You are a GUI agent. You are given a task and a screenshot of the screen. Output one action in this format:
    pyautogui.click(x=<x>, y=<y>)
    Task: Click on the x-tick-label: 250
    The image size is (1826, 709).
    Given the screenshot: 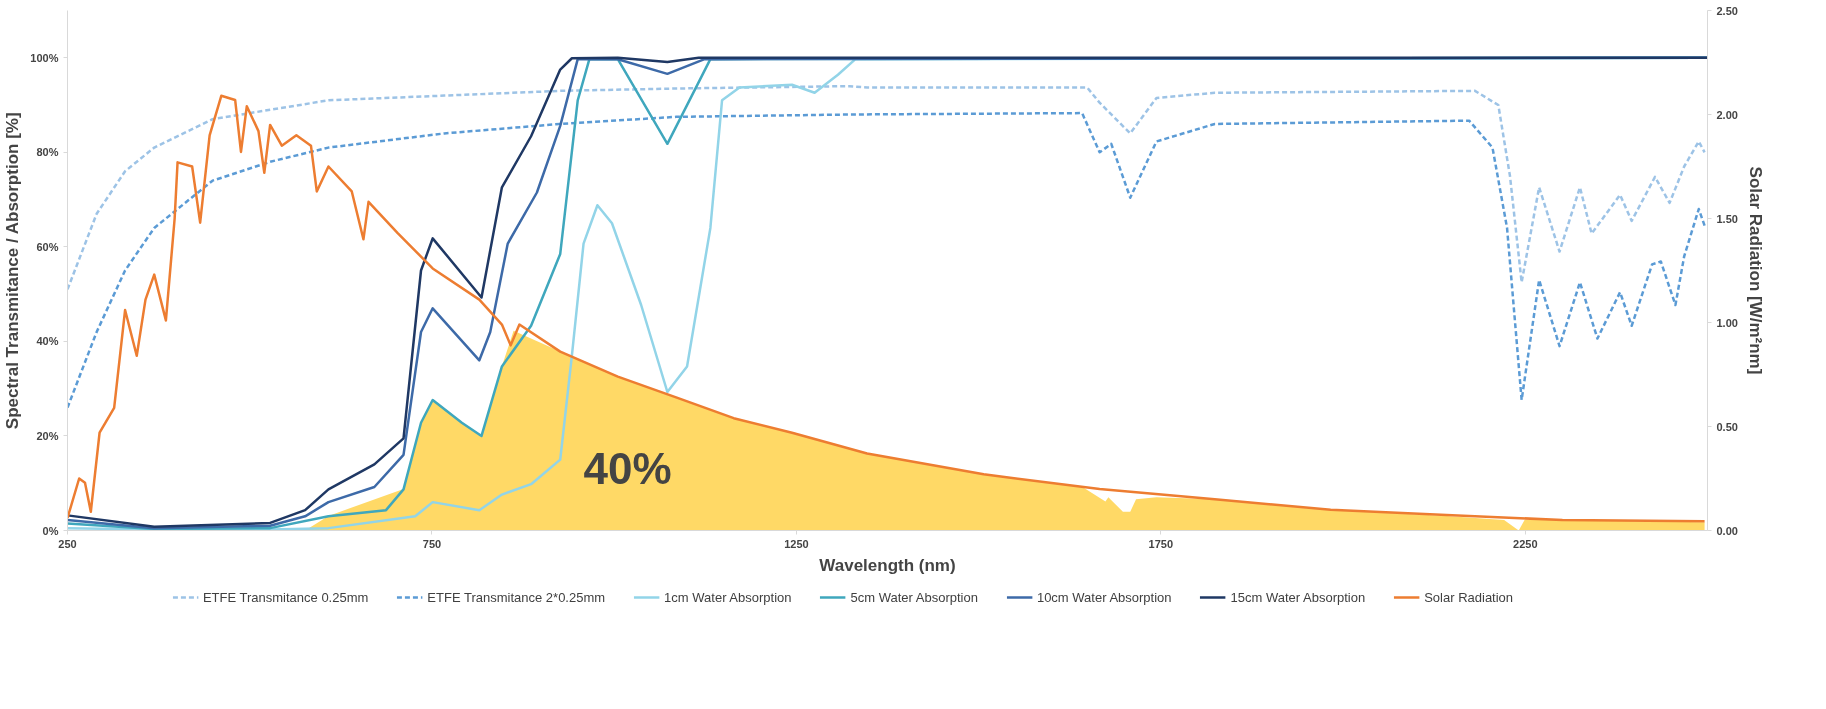 What is the action you would take?
    pyautogui.click(x=67, y=543)
    